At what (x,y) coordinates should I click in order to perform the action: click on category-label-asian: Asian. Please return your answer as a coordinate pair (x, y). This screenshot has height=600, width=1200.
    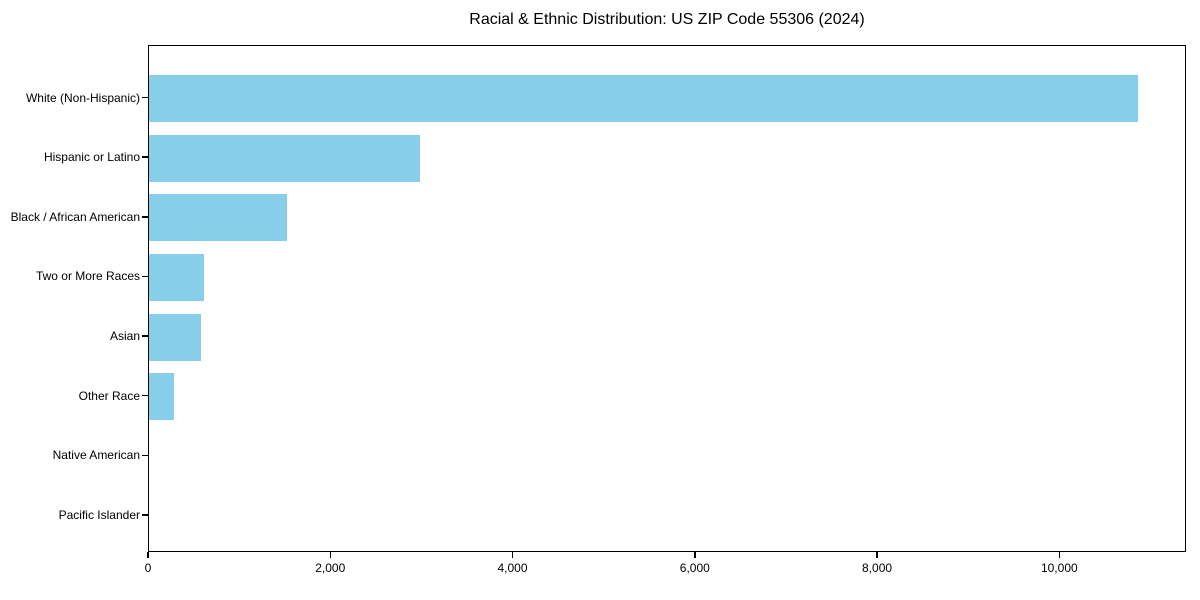
    Looking at the image, I should click on (124, 336).